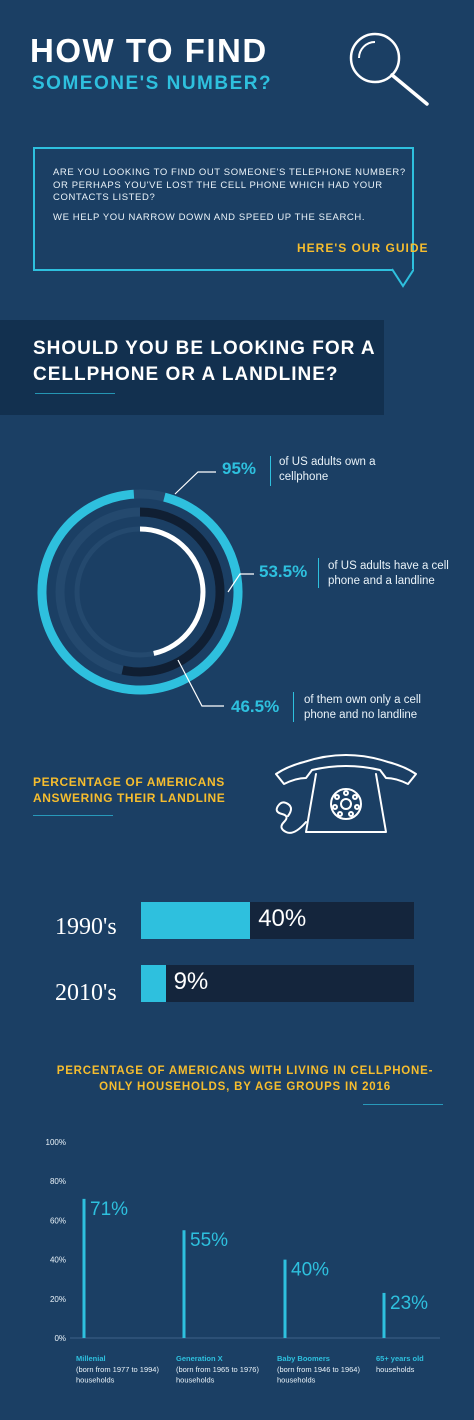  What do you see at coordinates (255, 706) in the screenshot?
I see `stat-cell-only-value: 46.5%` at bounding box center [255, 706].